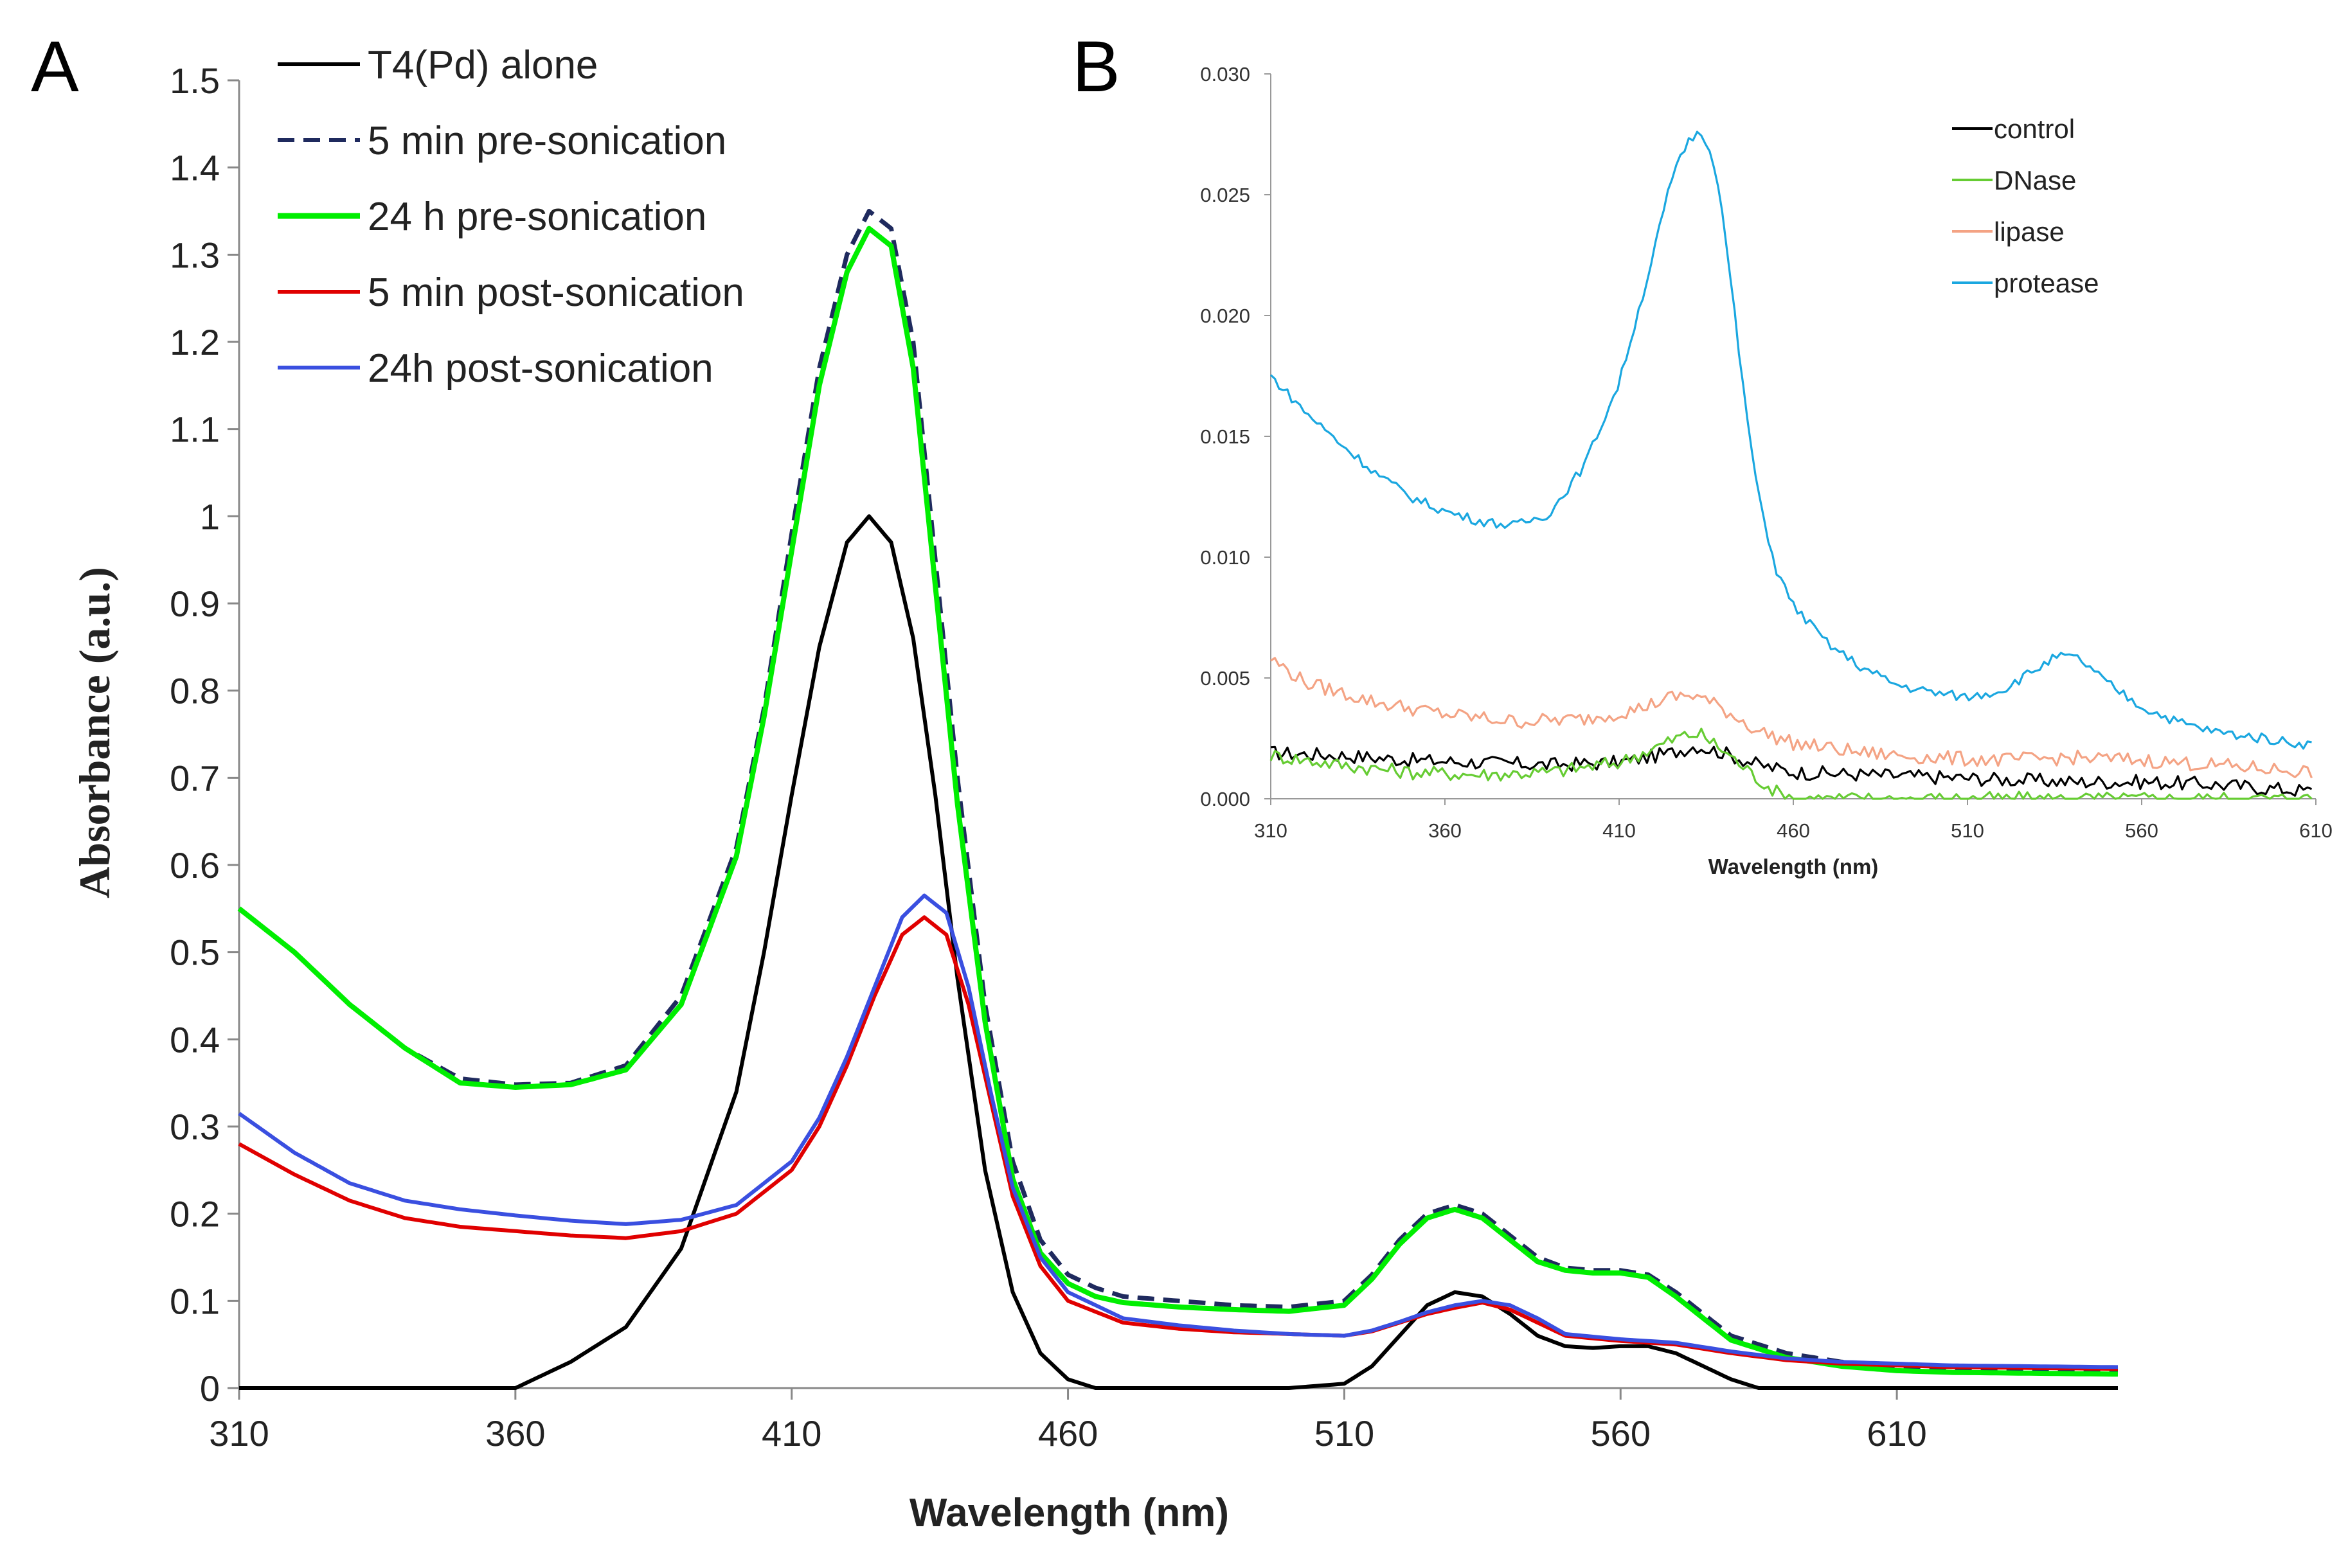 This screenshot has width=2348, height=1568. I want to click on y-tick-label-a: 0.5, so click(195, 952).